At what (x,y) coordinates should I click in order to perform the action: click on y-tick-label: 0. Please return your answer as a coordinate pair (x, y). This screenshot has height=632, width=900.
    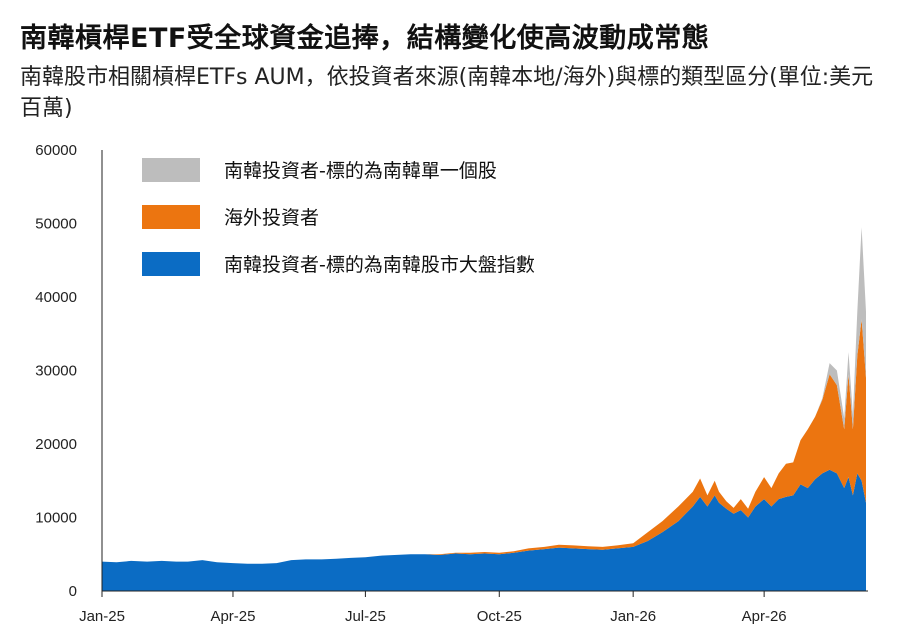
    Looking at the image, I should click on (73, 591).